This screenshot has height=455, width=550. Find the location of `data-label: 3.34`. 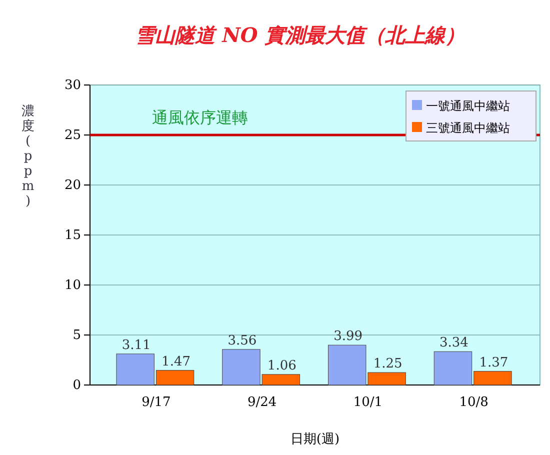

data-label: 3.34 is located at coordinates (453, 343).